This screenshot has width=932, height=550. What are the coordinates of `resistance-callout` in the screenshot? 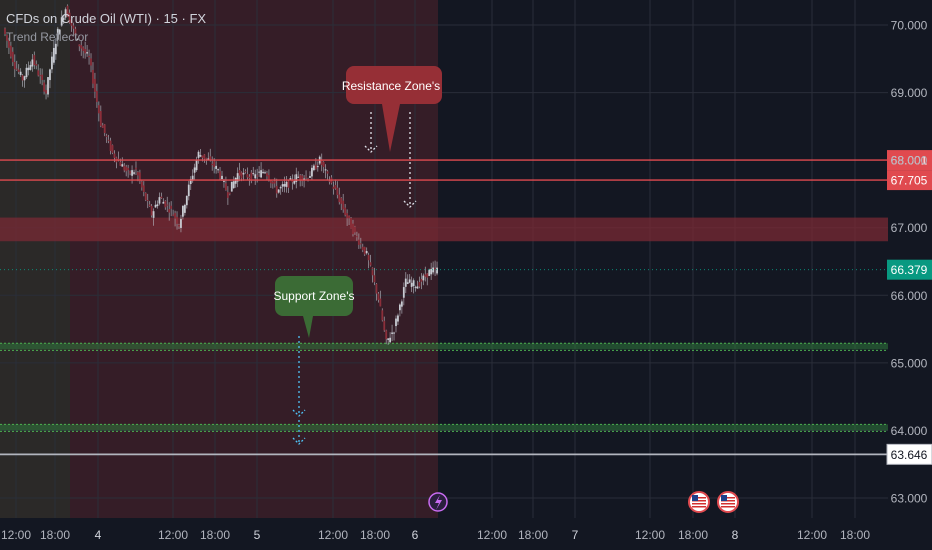 It's located at (394, 109).